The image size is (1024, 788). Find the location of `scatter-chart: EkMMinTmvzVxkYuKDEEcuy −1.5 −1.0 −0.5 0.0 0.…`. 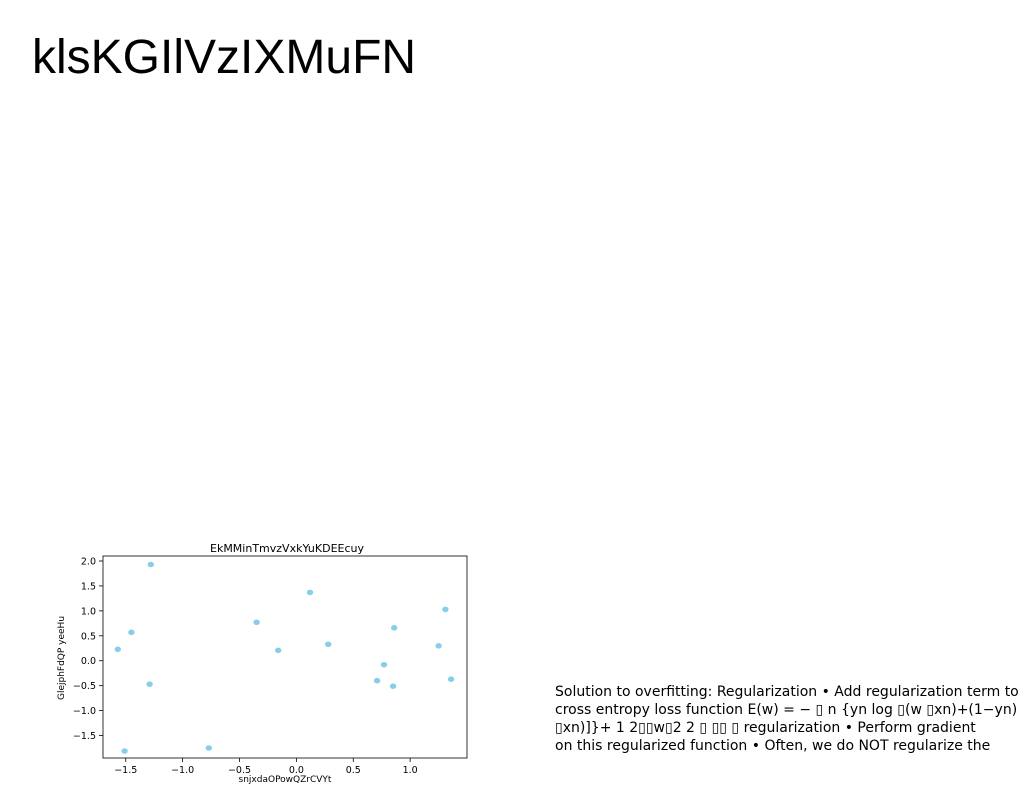

scatter-chart: EkMMinTmvzVxkYuKDEEcuy −1.5 −1.0 −0.5 0.0 0.… is located at coordinates (265, 662).